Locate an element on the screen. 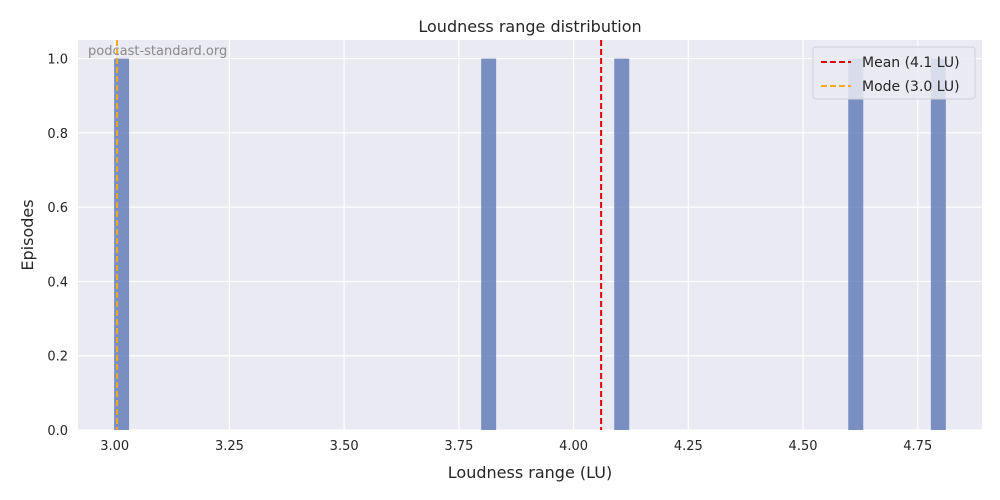 This screenshot has width=1000, height=500. y-tick-label: 0.6 is located at coordinates (57, 208).